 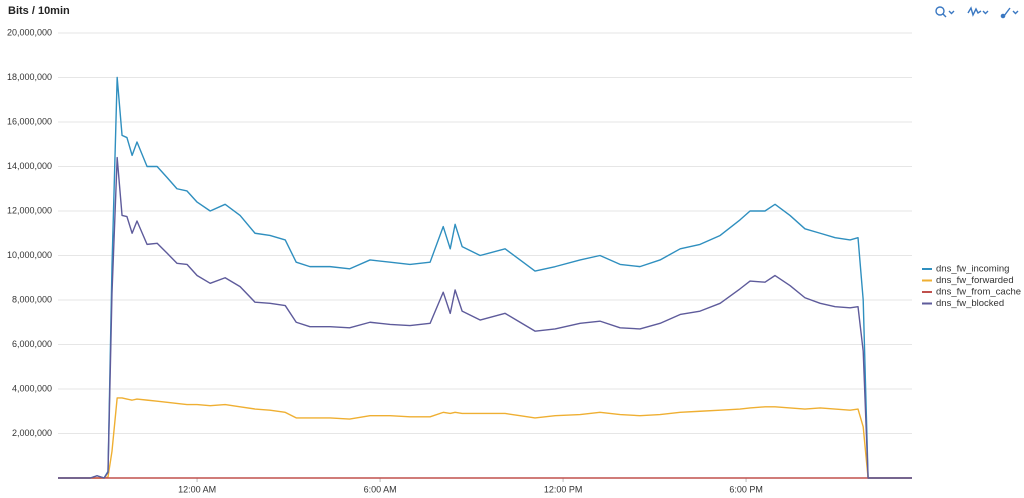 What do you see at coordinates (746, 489) in the screenshot?
I see `x-tick-label: 6:00 PM` at bounding box center [746, 489].